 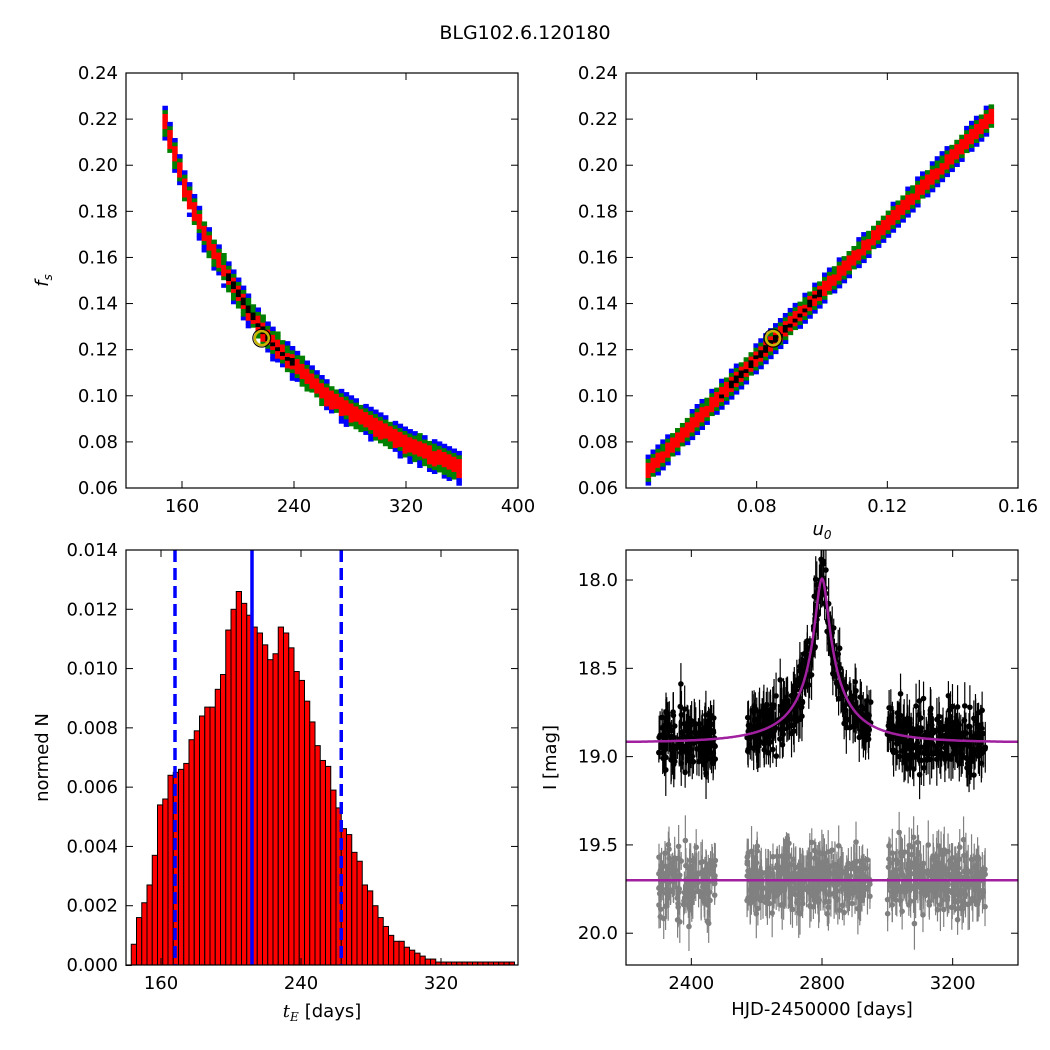 What do you see at coordinates (773, 338) in the screenshot?
I see `best-fit-marker` at bounding box center [773, 338].